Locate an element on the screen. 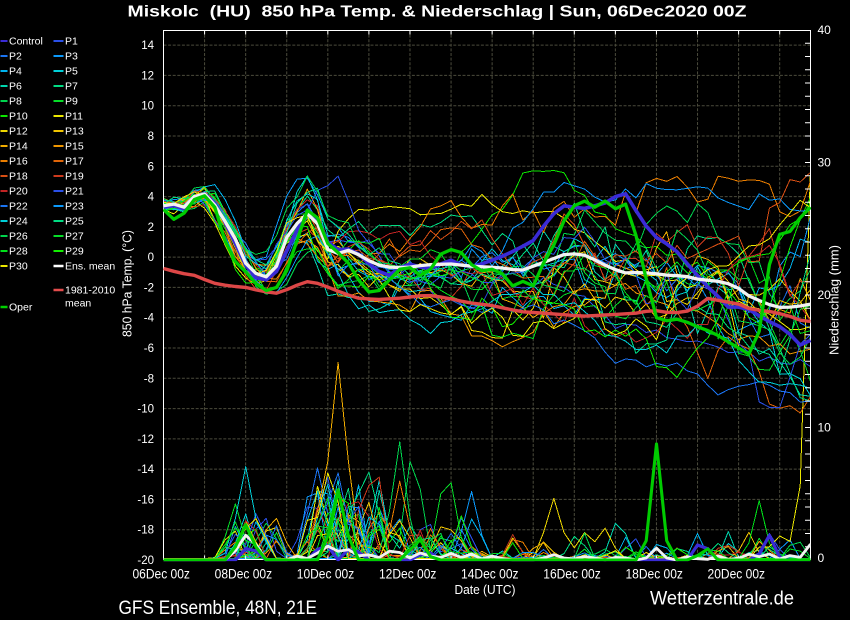  svg-text: P16 is located at coordinates (18, 162).